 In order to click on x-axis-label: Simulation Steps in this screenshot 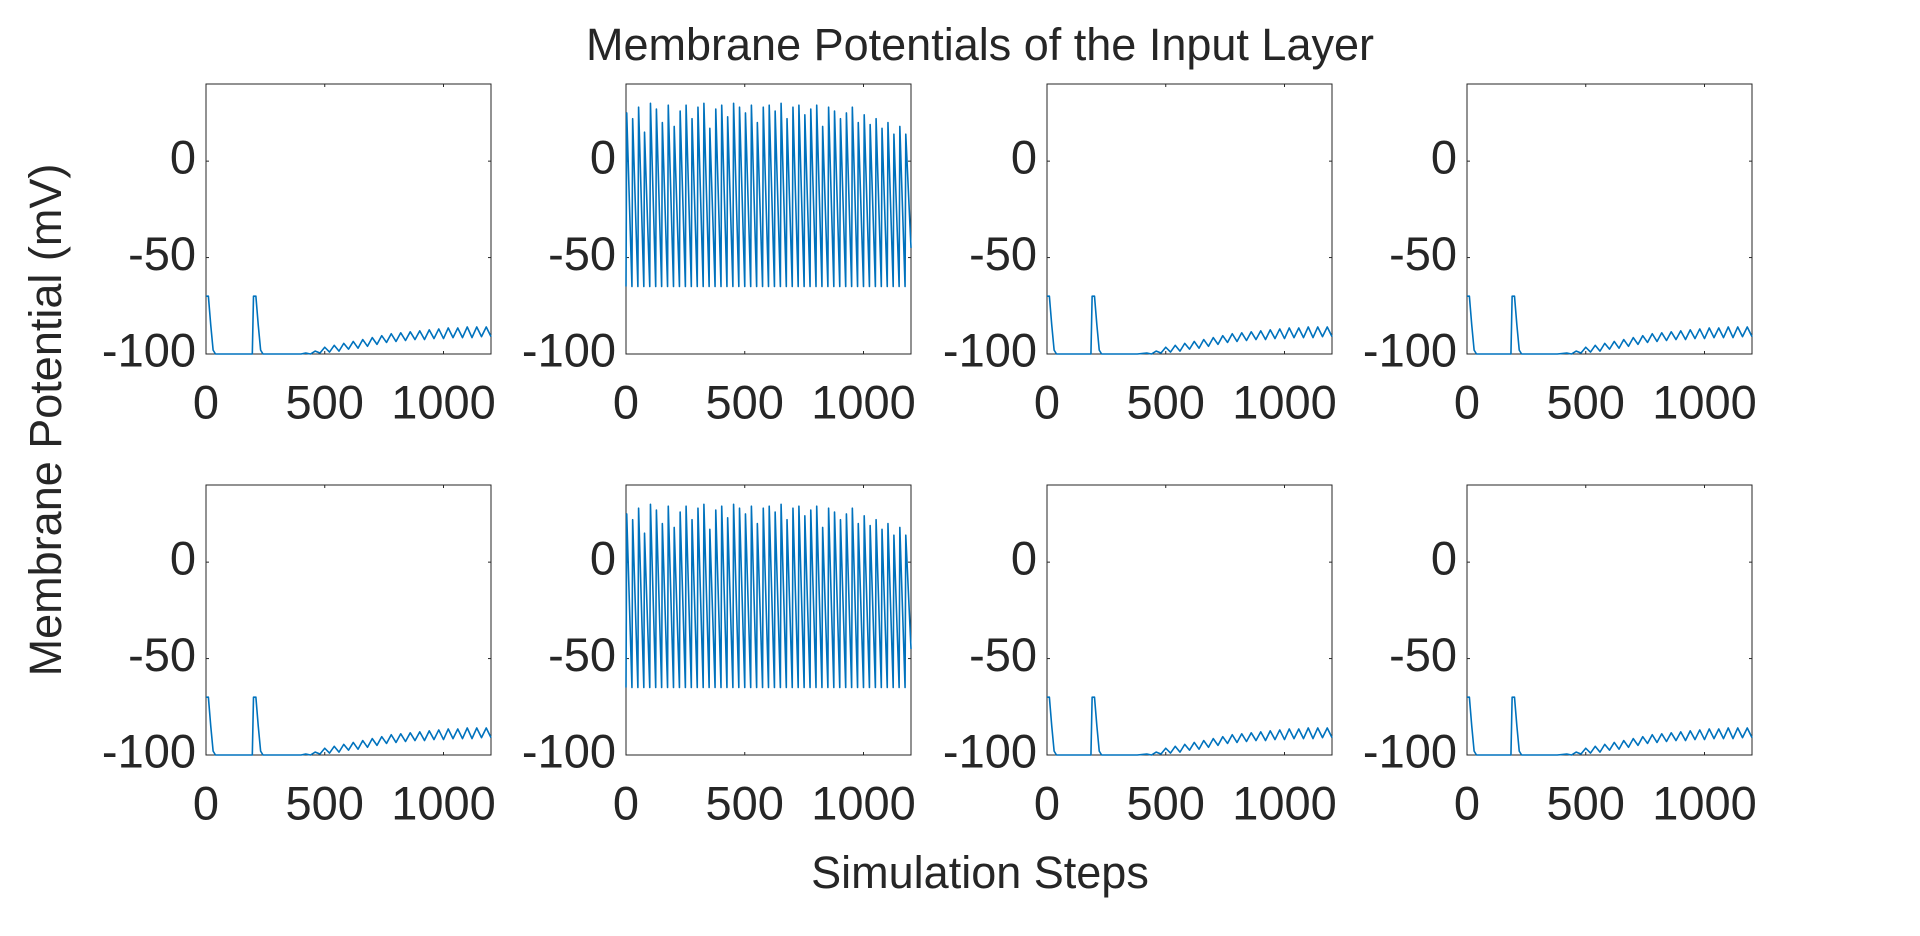, I will do `click(980, 872)`.